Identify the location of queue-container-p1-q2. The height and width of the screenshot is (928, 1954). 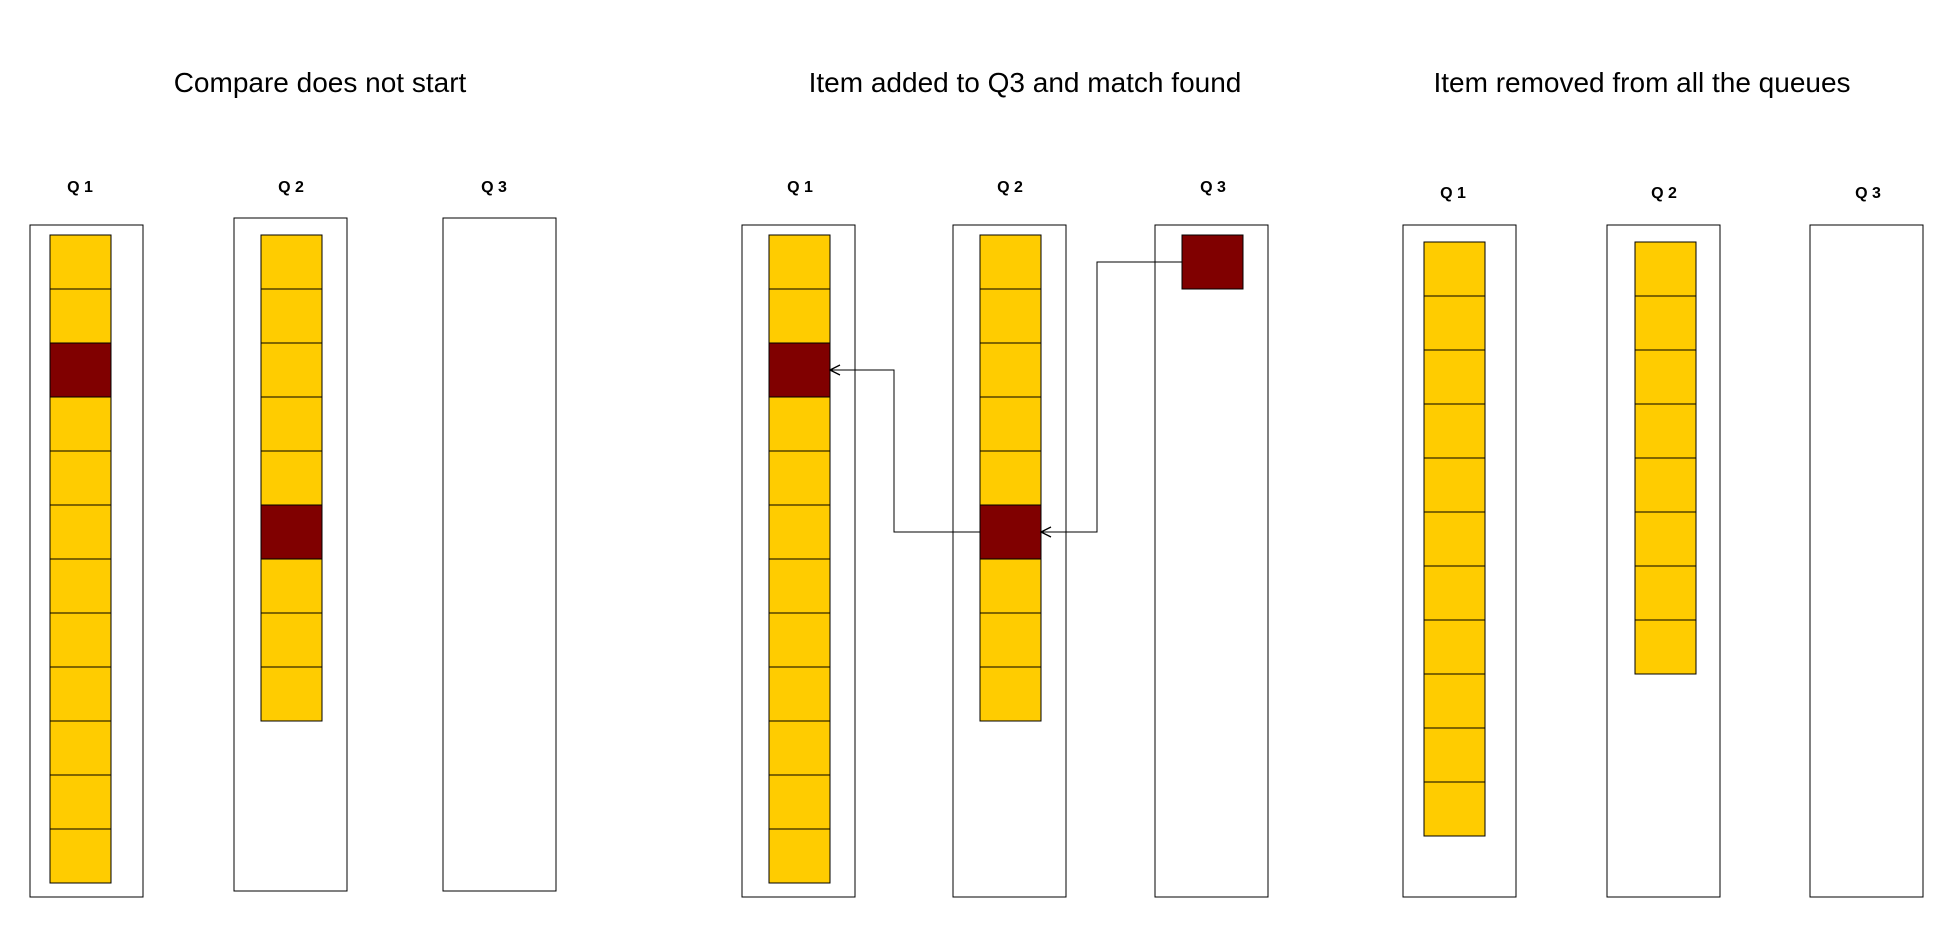
(290, 554).